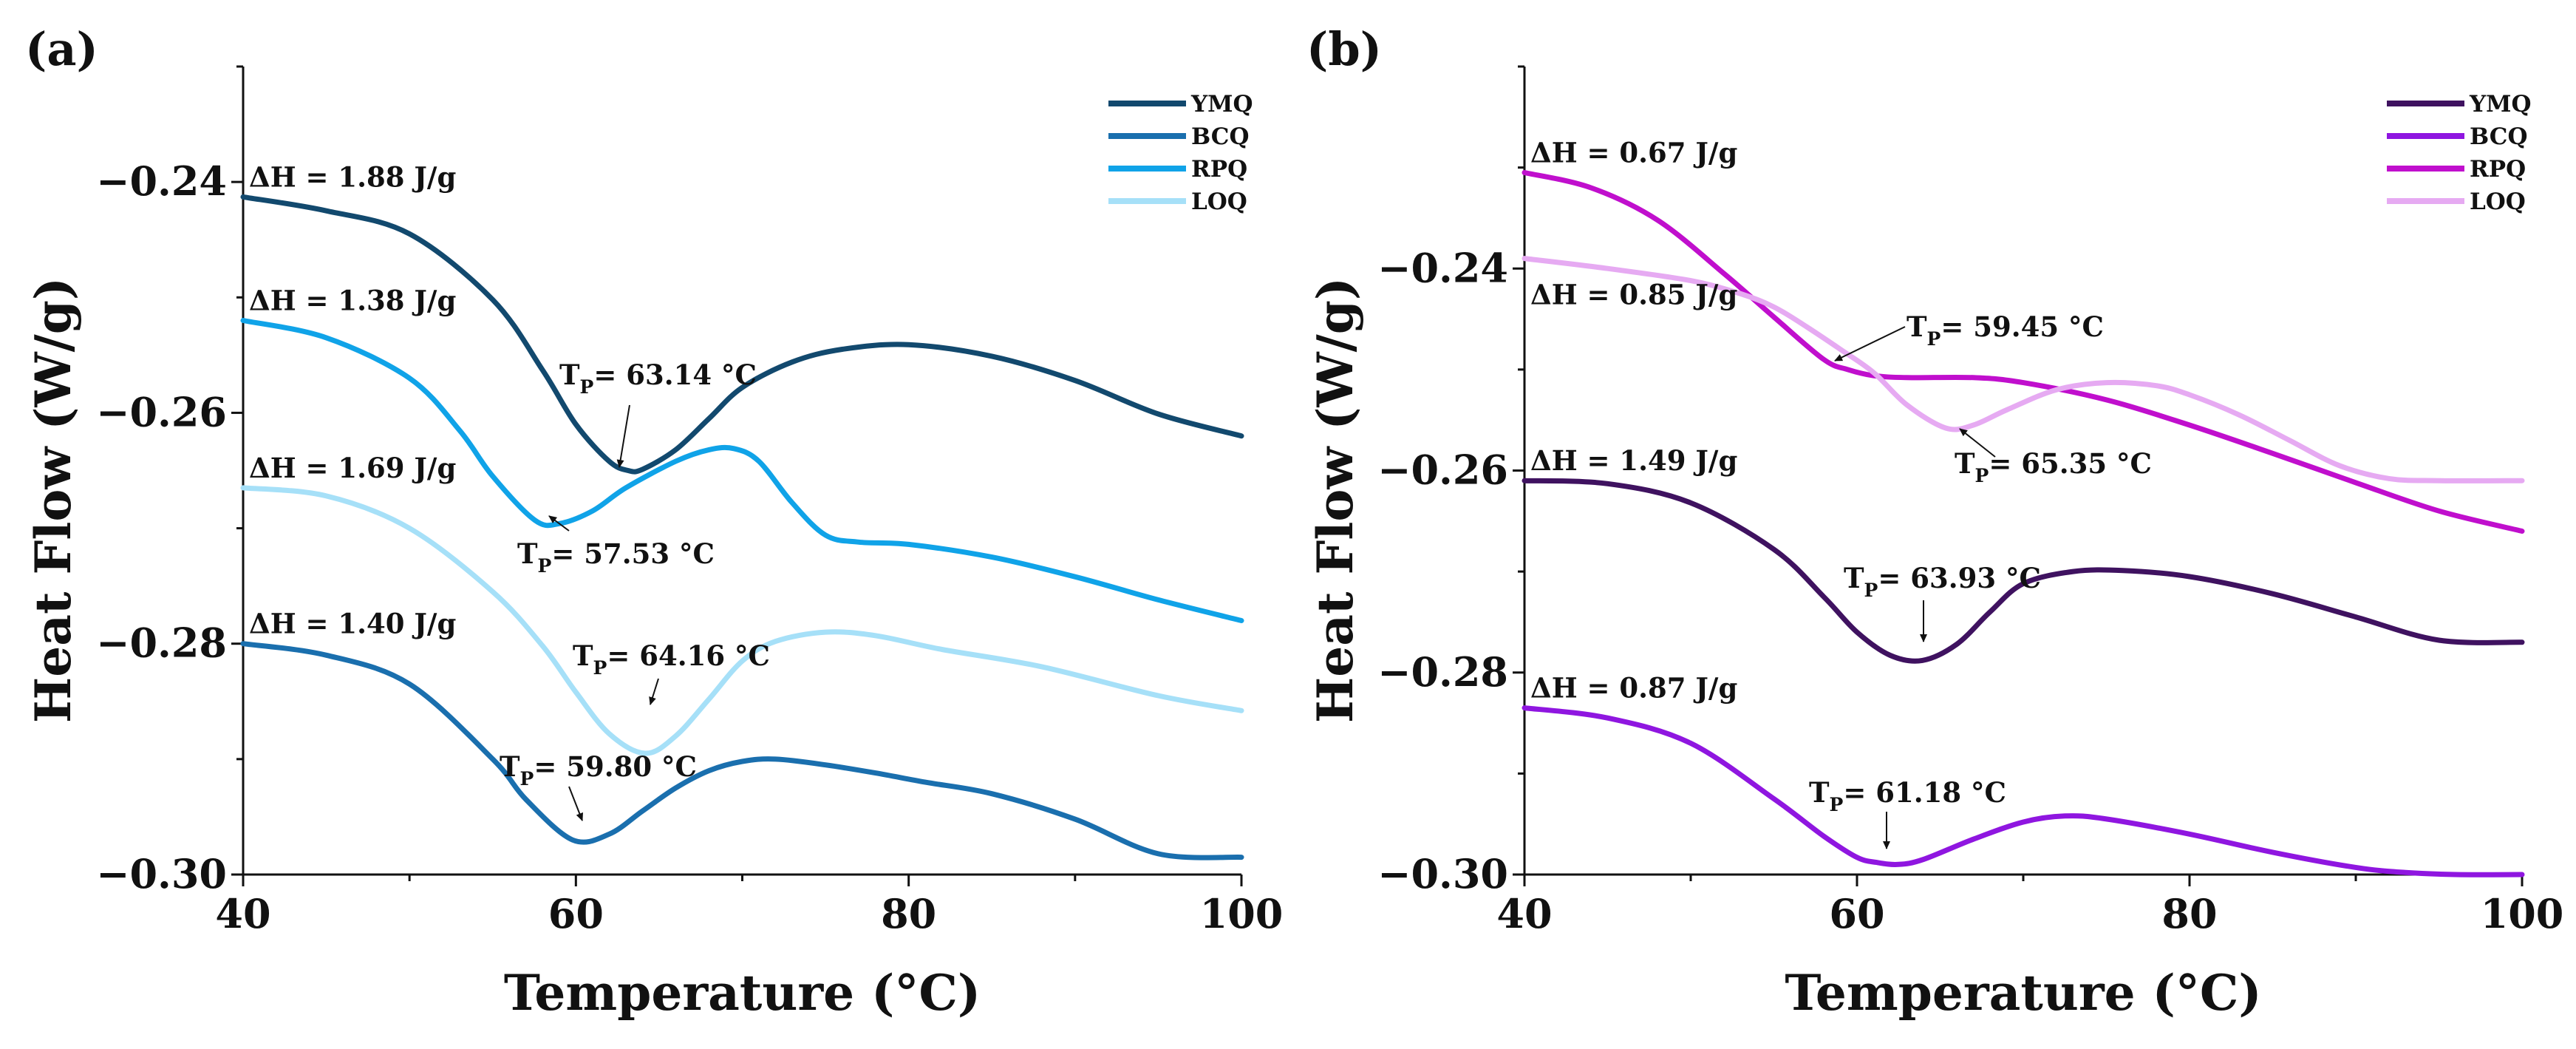 The height and width of the screenshot is (1049, 2576). What do you see at coordinates (1633, 460) in the screenshot?
I see `enthalpy-annotation: ΔH = 1.49 J/g` at bounding box center [1633, 460].